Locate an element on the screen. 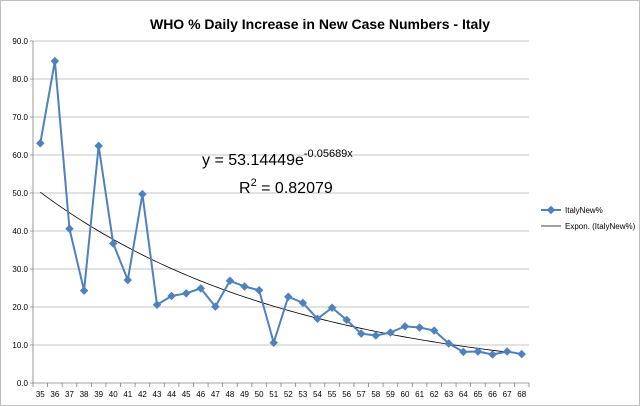 This screenshot has width=640, height=406. legend-series-marker is located at coordinates (551, 210).